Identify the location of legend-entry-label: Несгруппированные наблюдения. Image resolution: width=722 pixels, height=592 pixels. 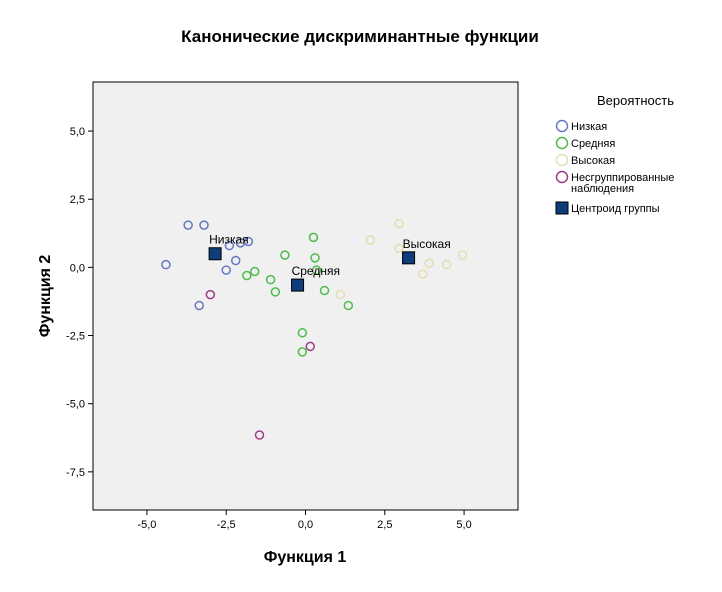
(622, 183).